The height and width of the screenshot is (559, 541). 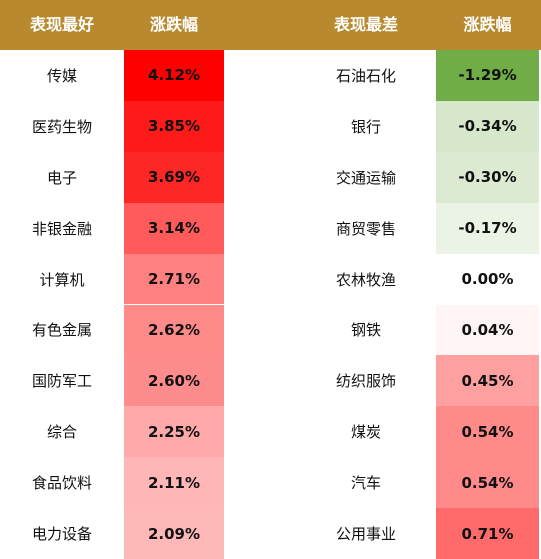 I want to click on best-sector-name: 电子, so click(x=61, y=177).